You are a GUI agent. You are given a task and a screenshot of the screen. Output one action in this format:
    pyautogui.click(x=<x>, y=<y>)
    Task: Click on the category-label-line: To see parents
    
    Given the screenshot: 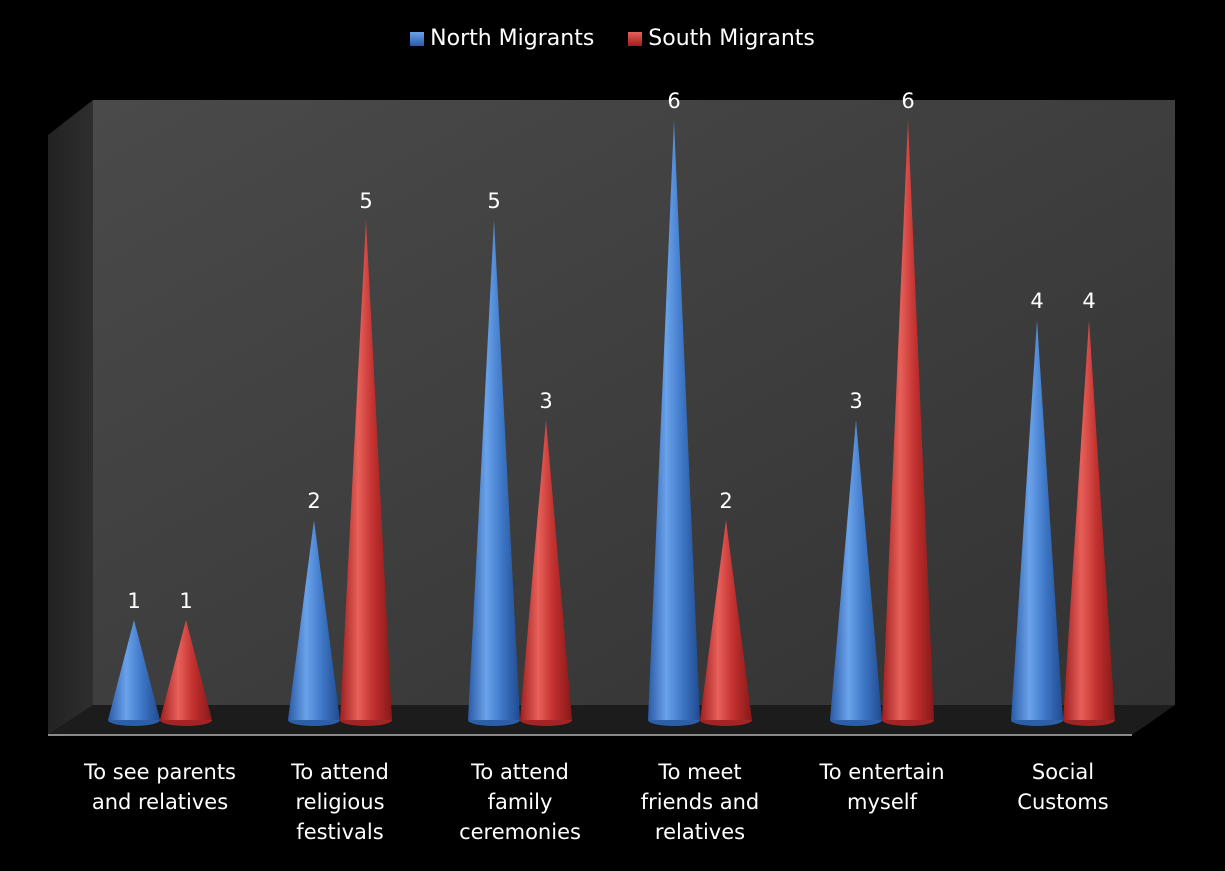 What is the action you would take?
    pyautogui.click(x=159, y=772)
    